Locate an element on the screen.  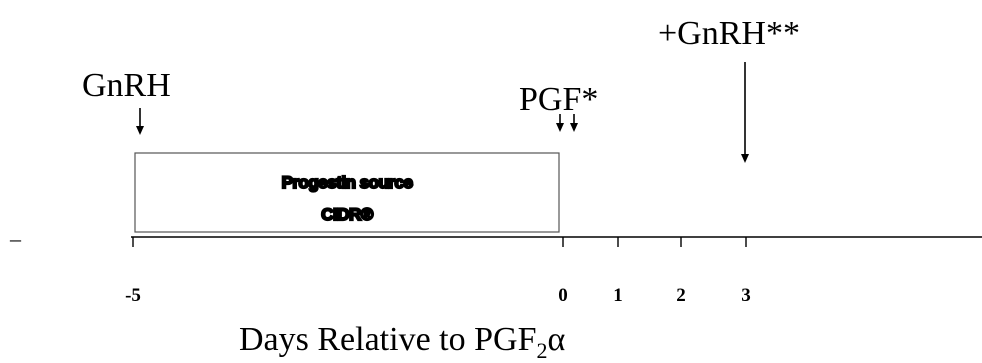
pgf-label: PGF* is located at coordinates (558, 99).